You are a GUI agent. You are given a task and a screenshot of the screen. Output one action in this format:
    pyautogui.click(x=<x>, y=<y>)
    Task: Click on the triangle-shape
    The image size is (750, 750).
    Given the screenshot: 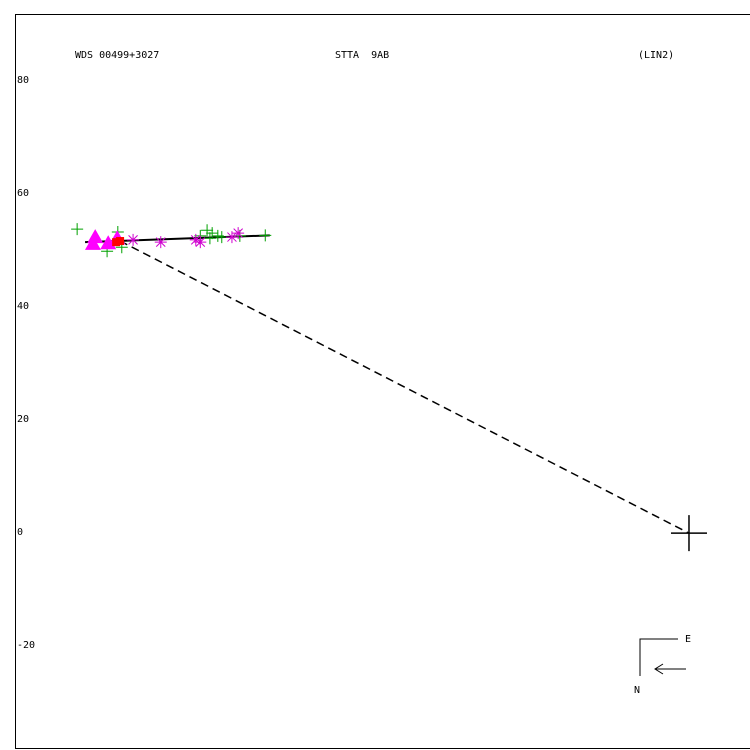 What is the action you would take?
    pyautogui.click(x=92, y=242)
    